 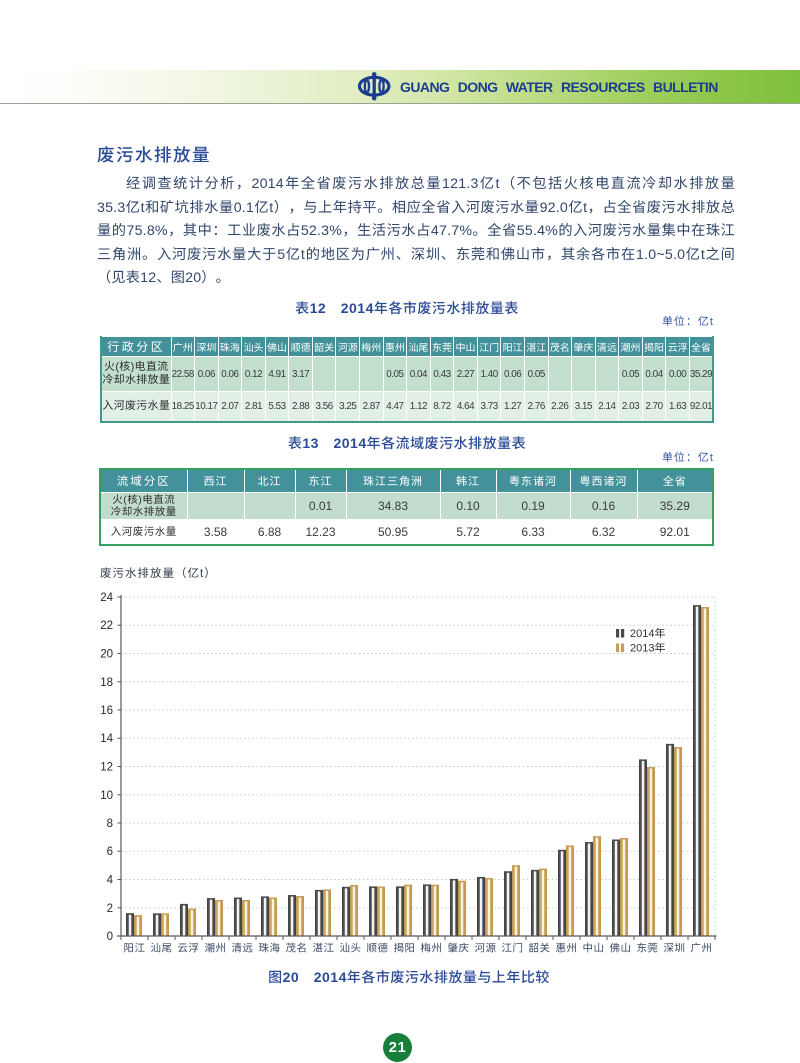 What do you see at coordinates (110, 881) in the screenshot?
I see `svg-text: 4` at bounding box center [110, 881].